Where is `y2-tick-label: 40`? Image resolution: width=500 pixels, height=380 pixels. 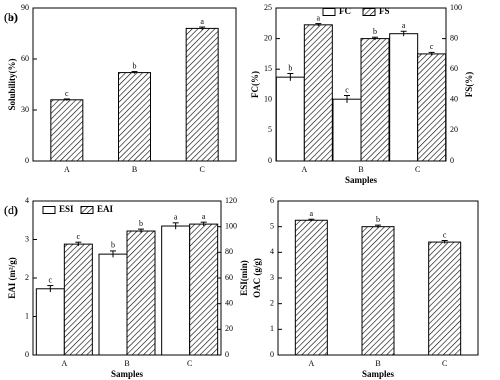
y2-tick-label: 40 is located at coordinates (454, 99).